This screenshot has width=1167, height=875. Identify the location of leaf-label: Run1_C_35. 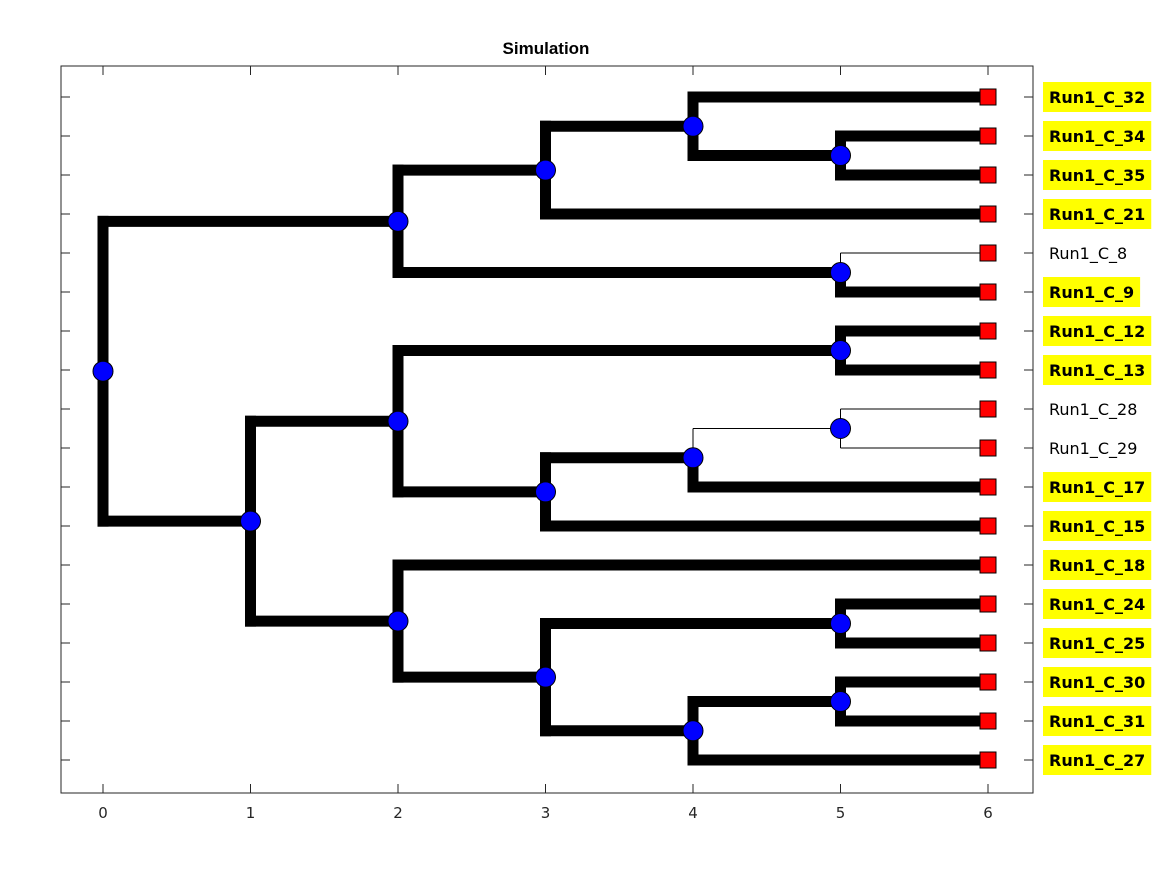
(1097, 175).